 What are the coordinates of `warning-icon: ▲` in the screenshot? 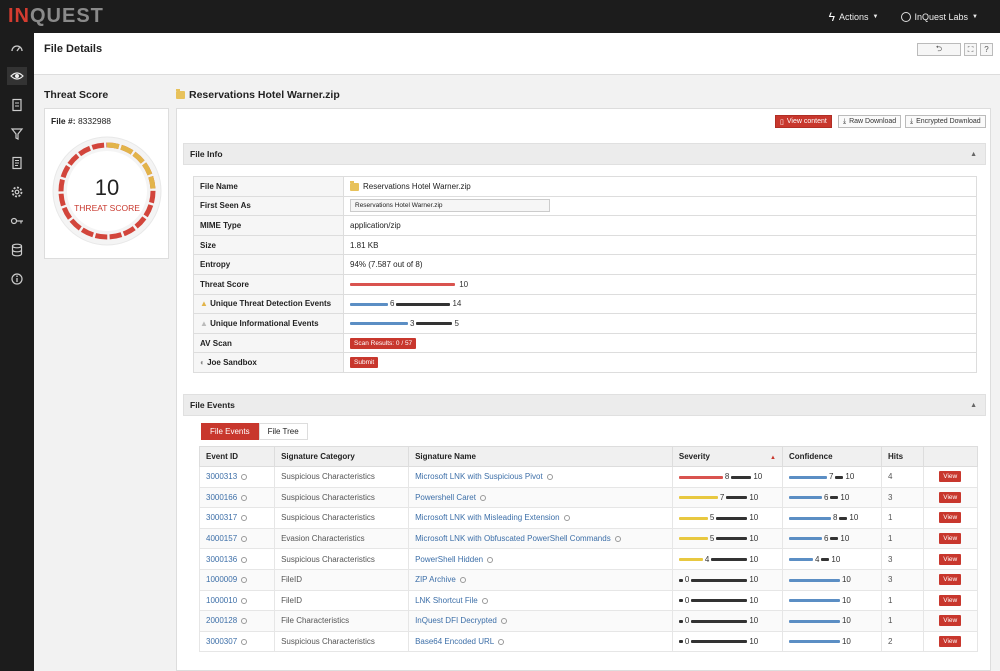 It's located at (204, 304).